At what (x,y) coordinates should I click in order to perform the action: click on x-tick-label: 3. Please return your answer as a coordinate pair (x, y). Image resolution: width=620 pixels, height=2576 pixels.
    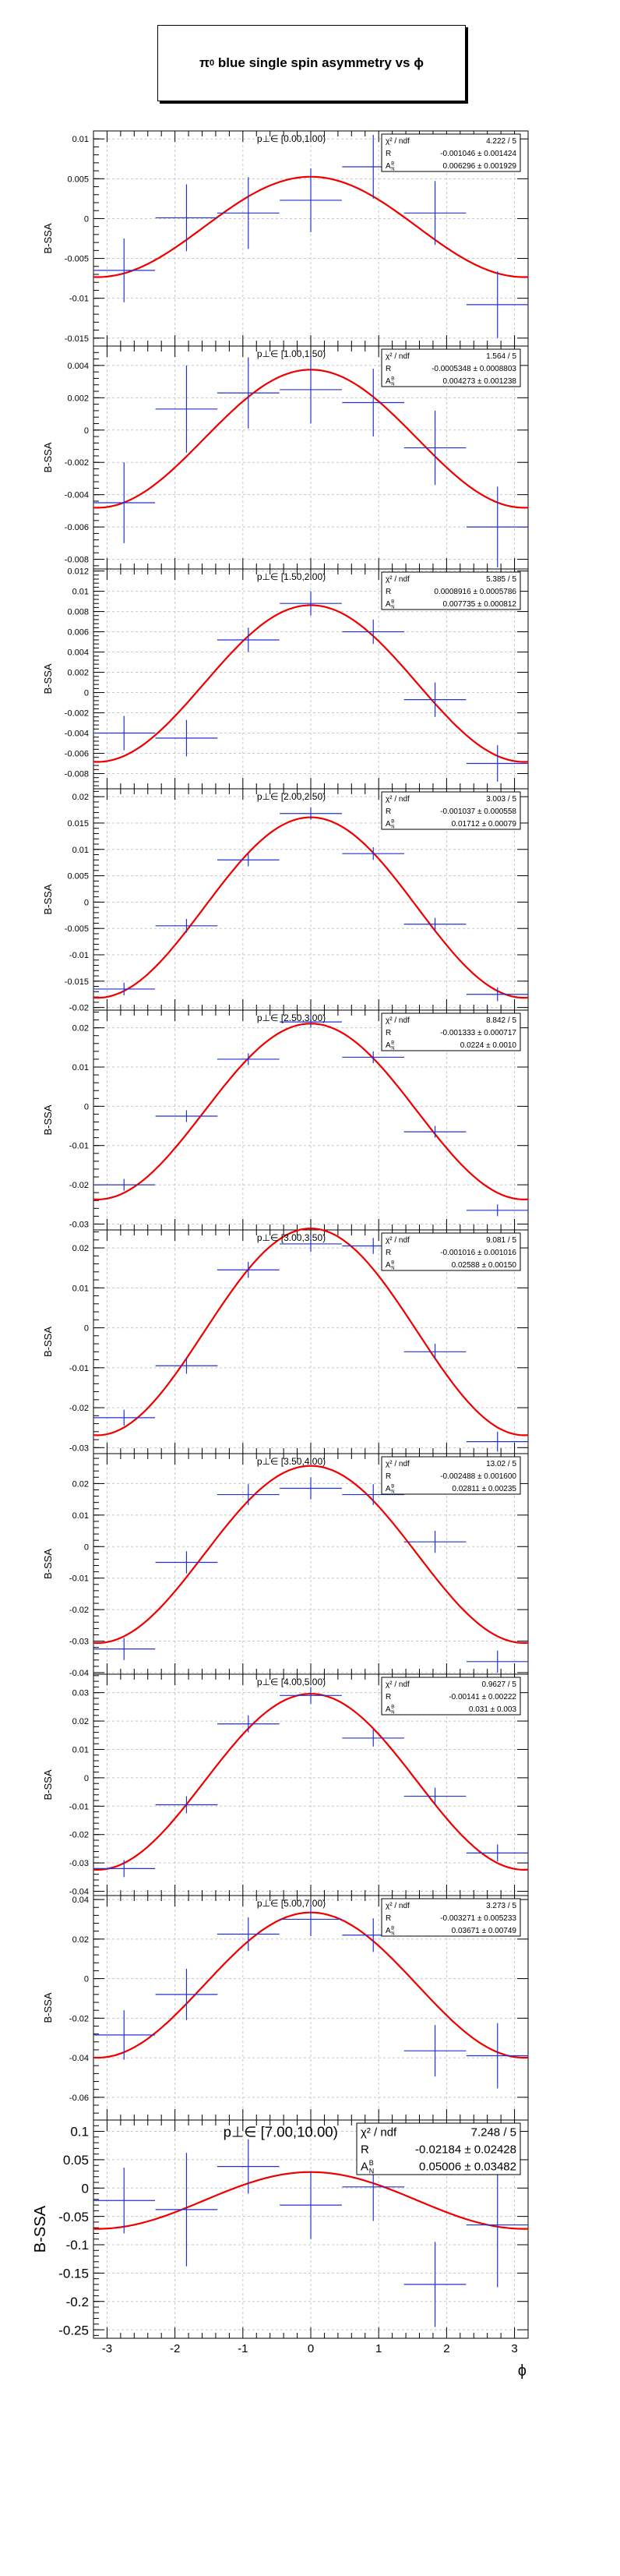
    Looking at the image, I should click on (514, 2348).